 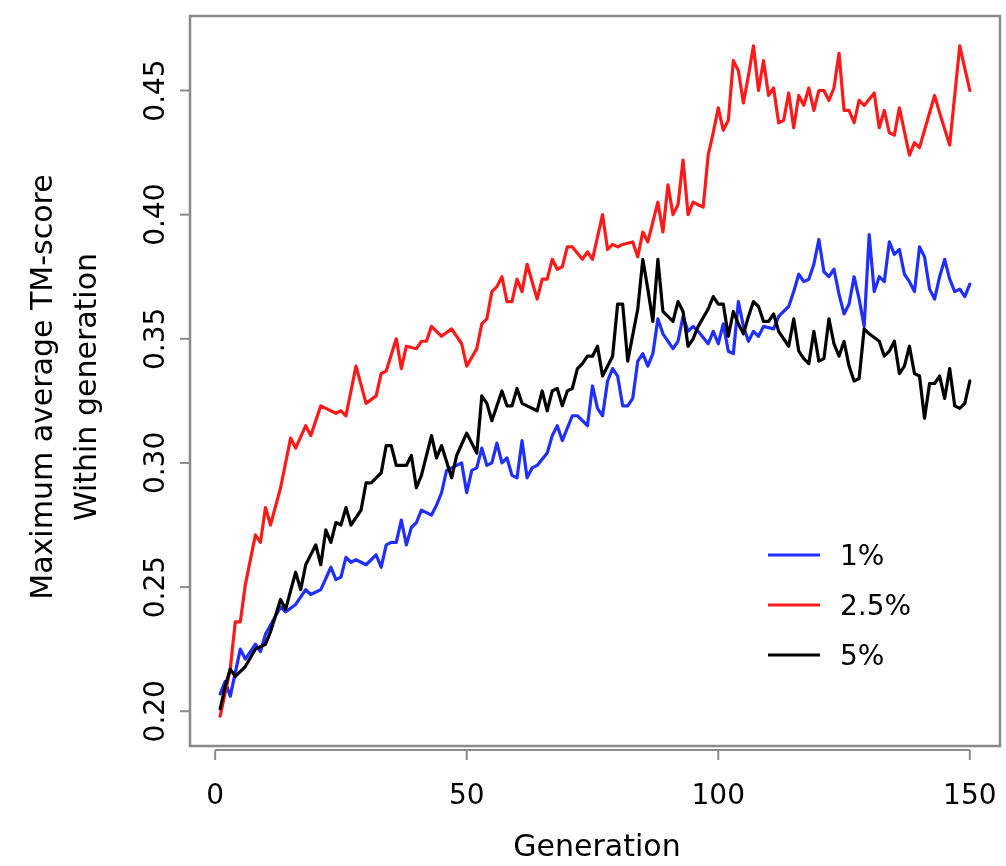 What do you see at coordinates (862, 655) in the screenshot?
I see `legend-label: 5%` at bounding box center [862, 655].